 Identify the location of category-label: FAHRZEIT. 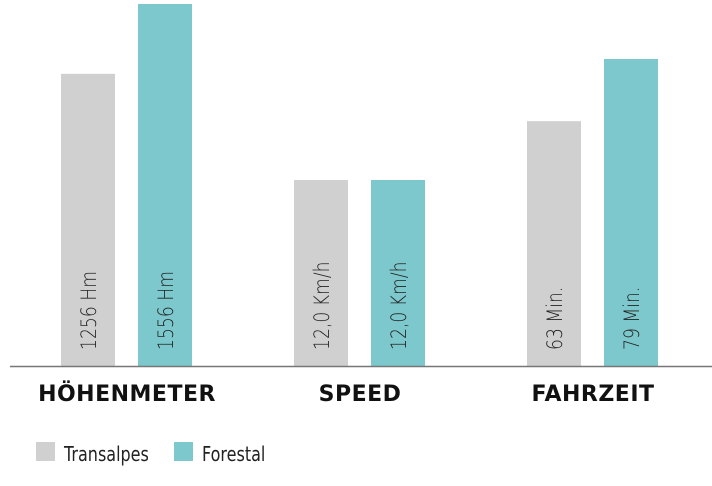
(592, 394).